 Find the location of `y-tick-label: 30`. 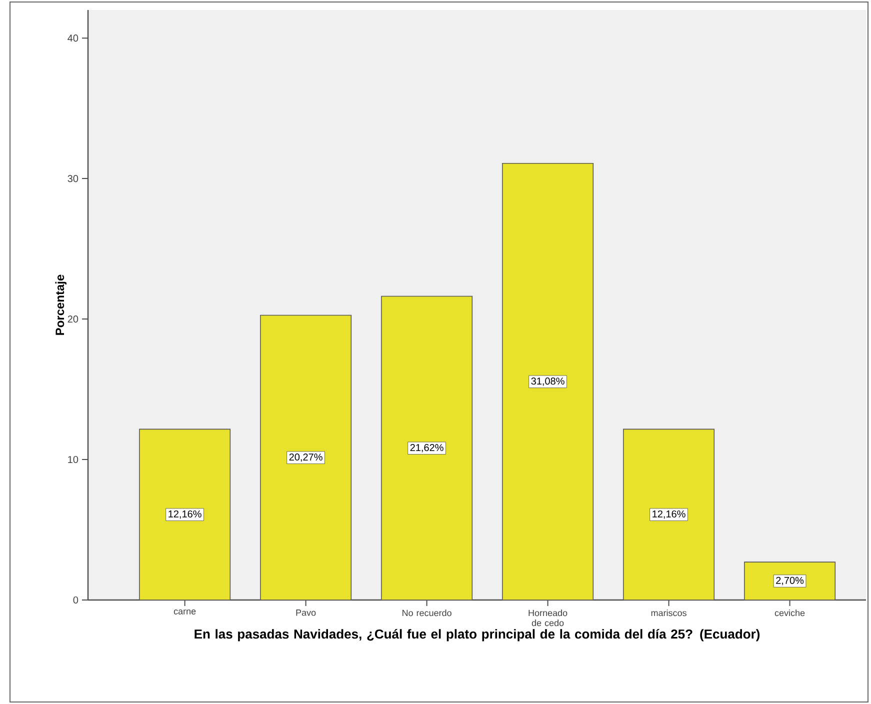

y-tick-label: 30 is located at coordinates (73, 178).